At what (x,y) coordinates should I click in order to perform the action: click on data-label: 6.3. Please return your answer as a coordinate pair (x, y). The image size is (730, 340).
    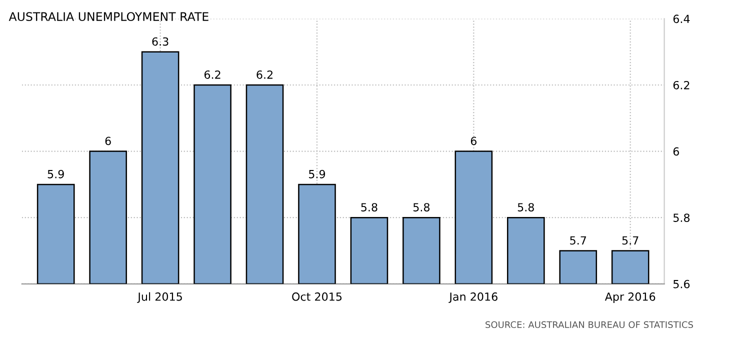
    Looking at the image, I should click on (160, 41).